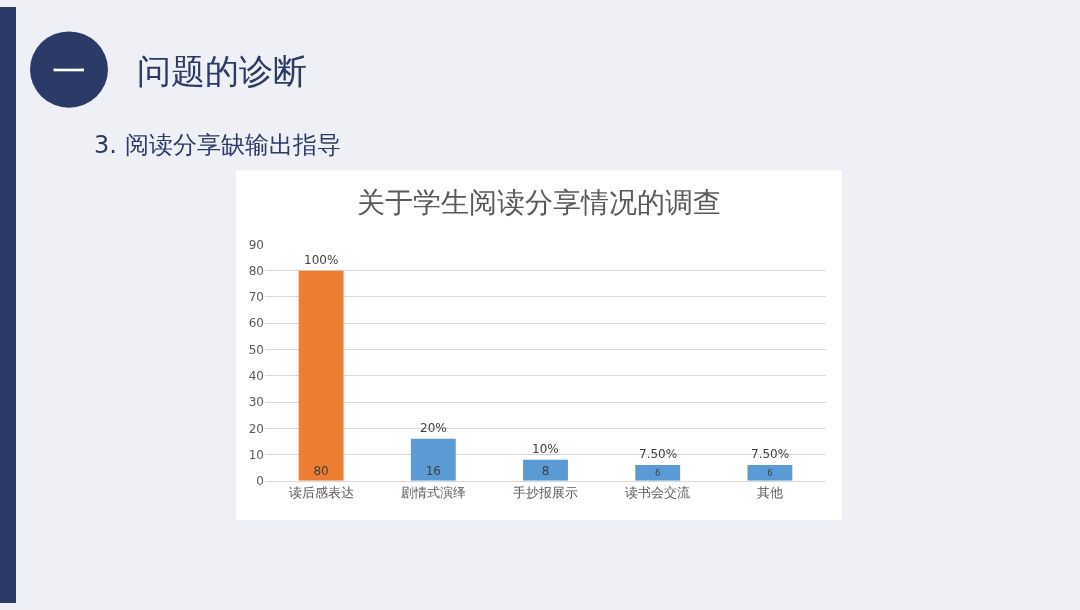 Image resolution: width=1080 pixels, height=610 pixels. What do you see at coordinates (433, 493) in the screenshot?
I see `x-tick-label: 剧情式演绎` at bounding box center [433, 493].